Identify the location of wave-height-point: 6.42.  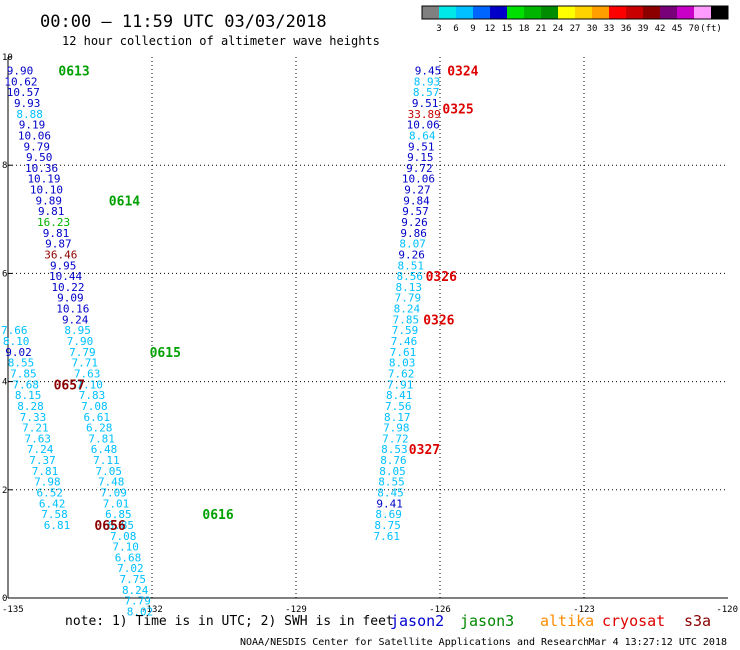
(52, 503).